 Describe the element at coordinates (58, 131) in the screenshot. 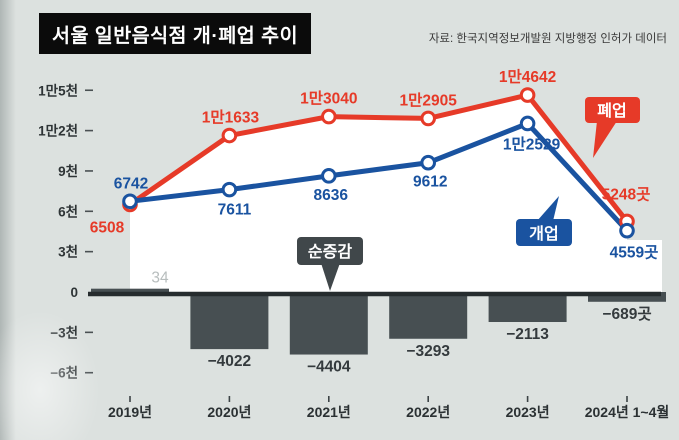

I see `y-axis-label: 1만2천` at that location.